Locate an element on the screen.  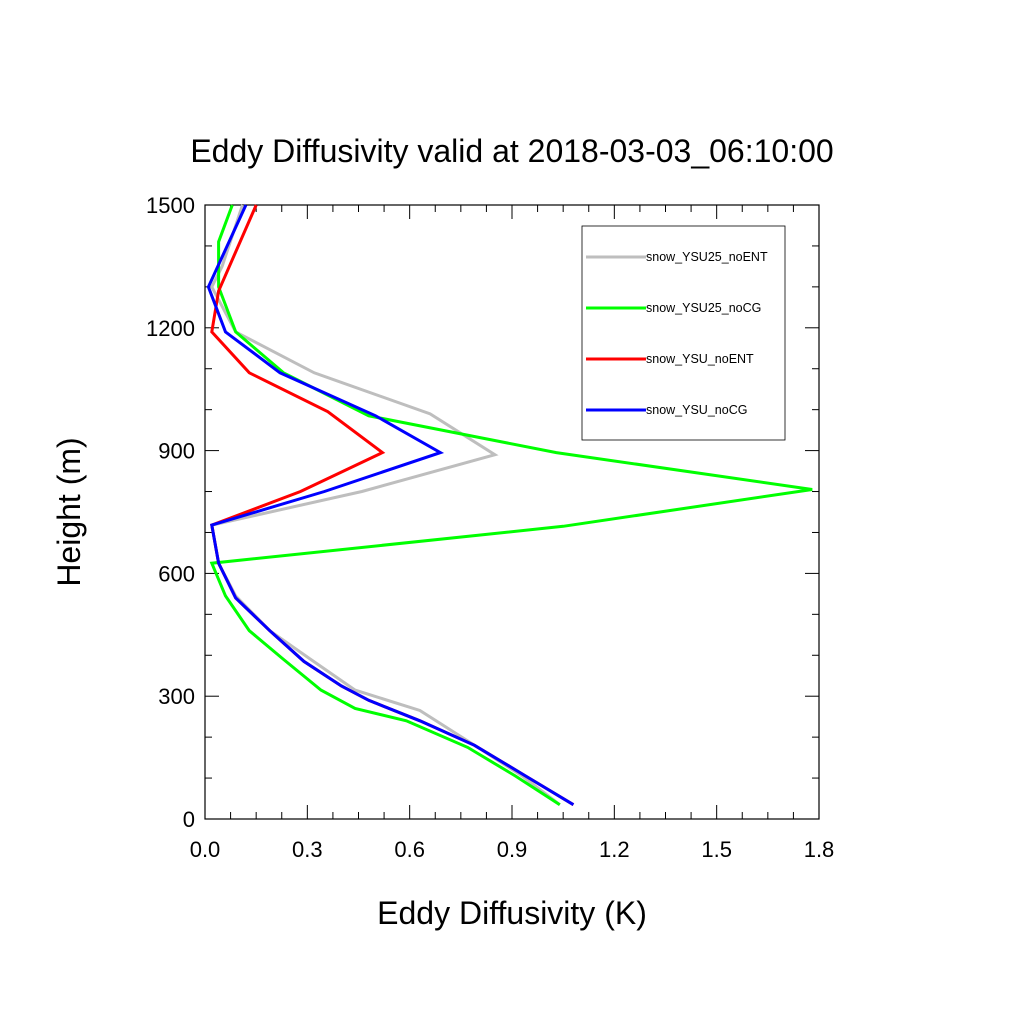
y-tick-label: 900 is located at coordinates (176, 451).